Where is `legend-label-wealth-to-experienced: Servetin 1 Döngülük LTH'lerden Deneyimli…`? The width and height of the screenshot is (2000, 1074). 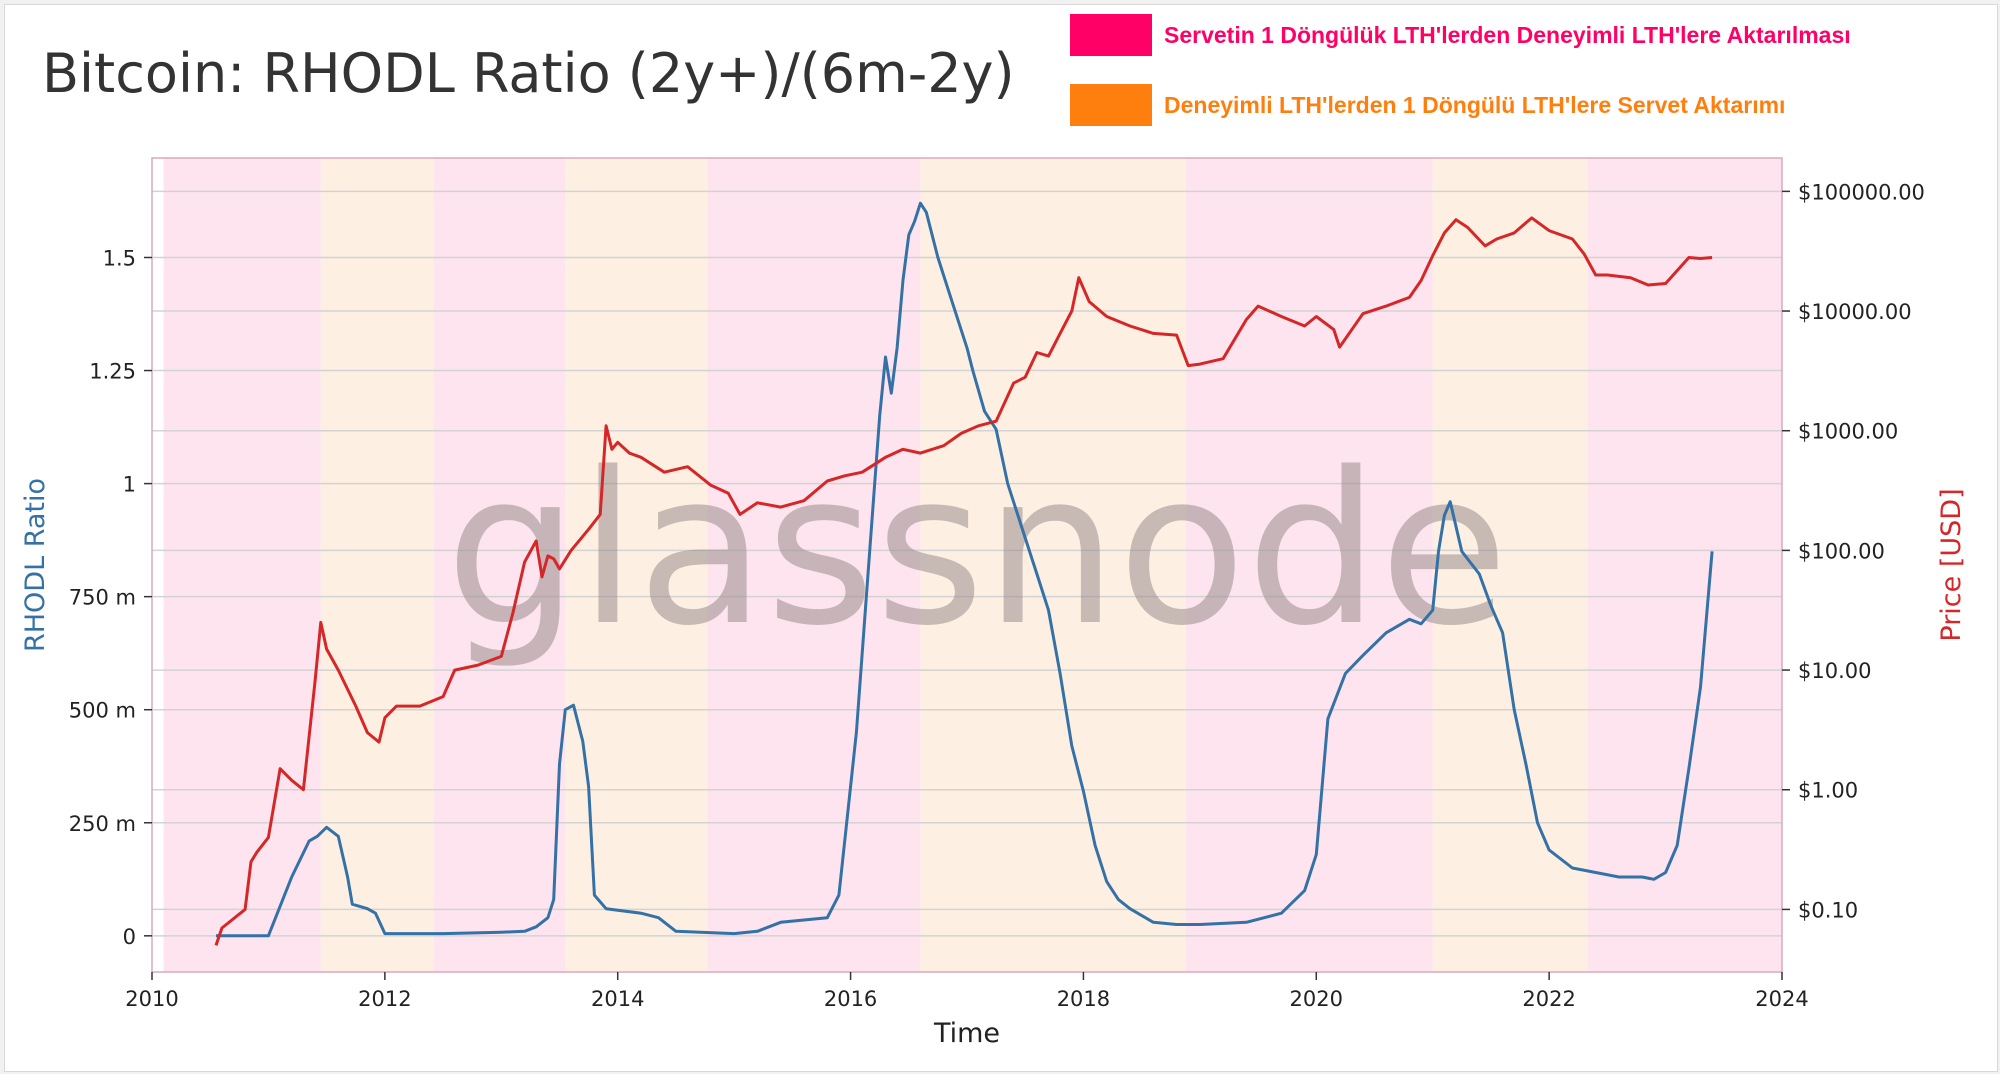
legend-label-wealth-to-experienced: Servetin 1 Döngülük LTH'lerden Deneyimli… is located at coordinates (1507, 34).